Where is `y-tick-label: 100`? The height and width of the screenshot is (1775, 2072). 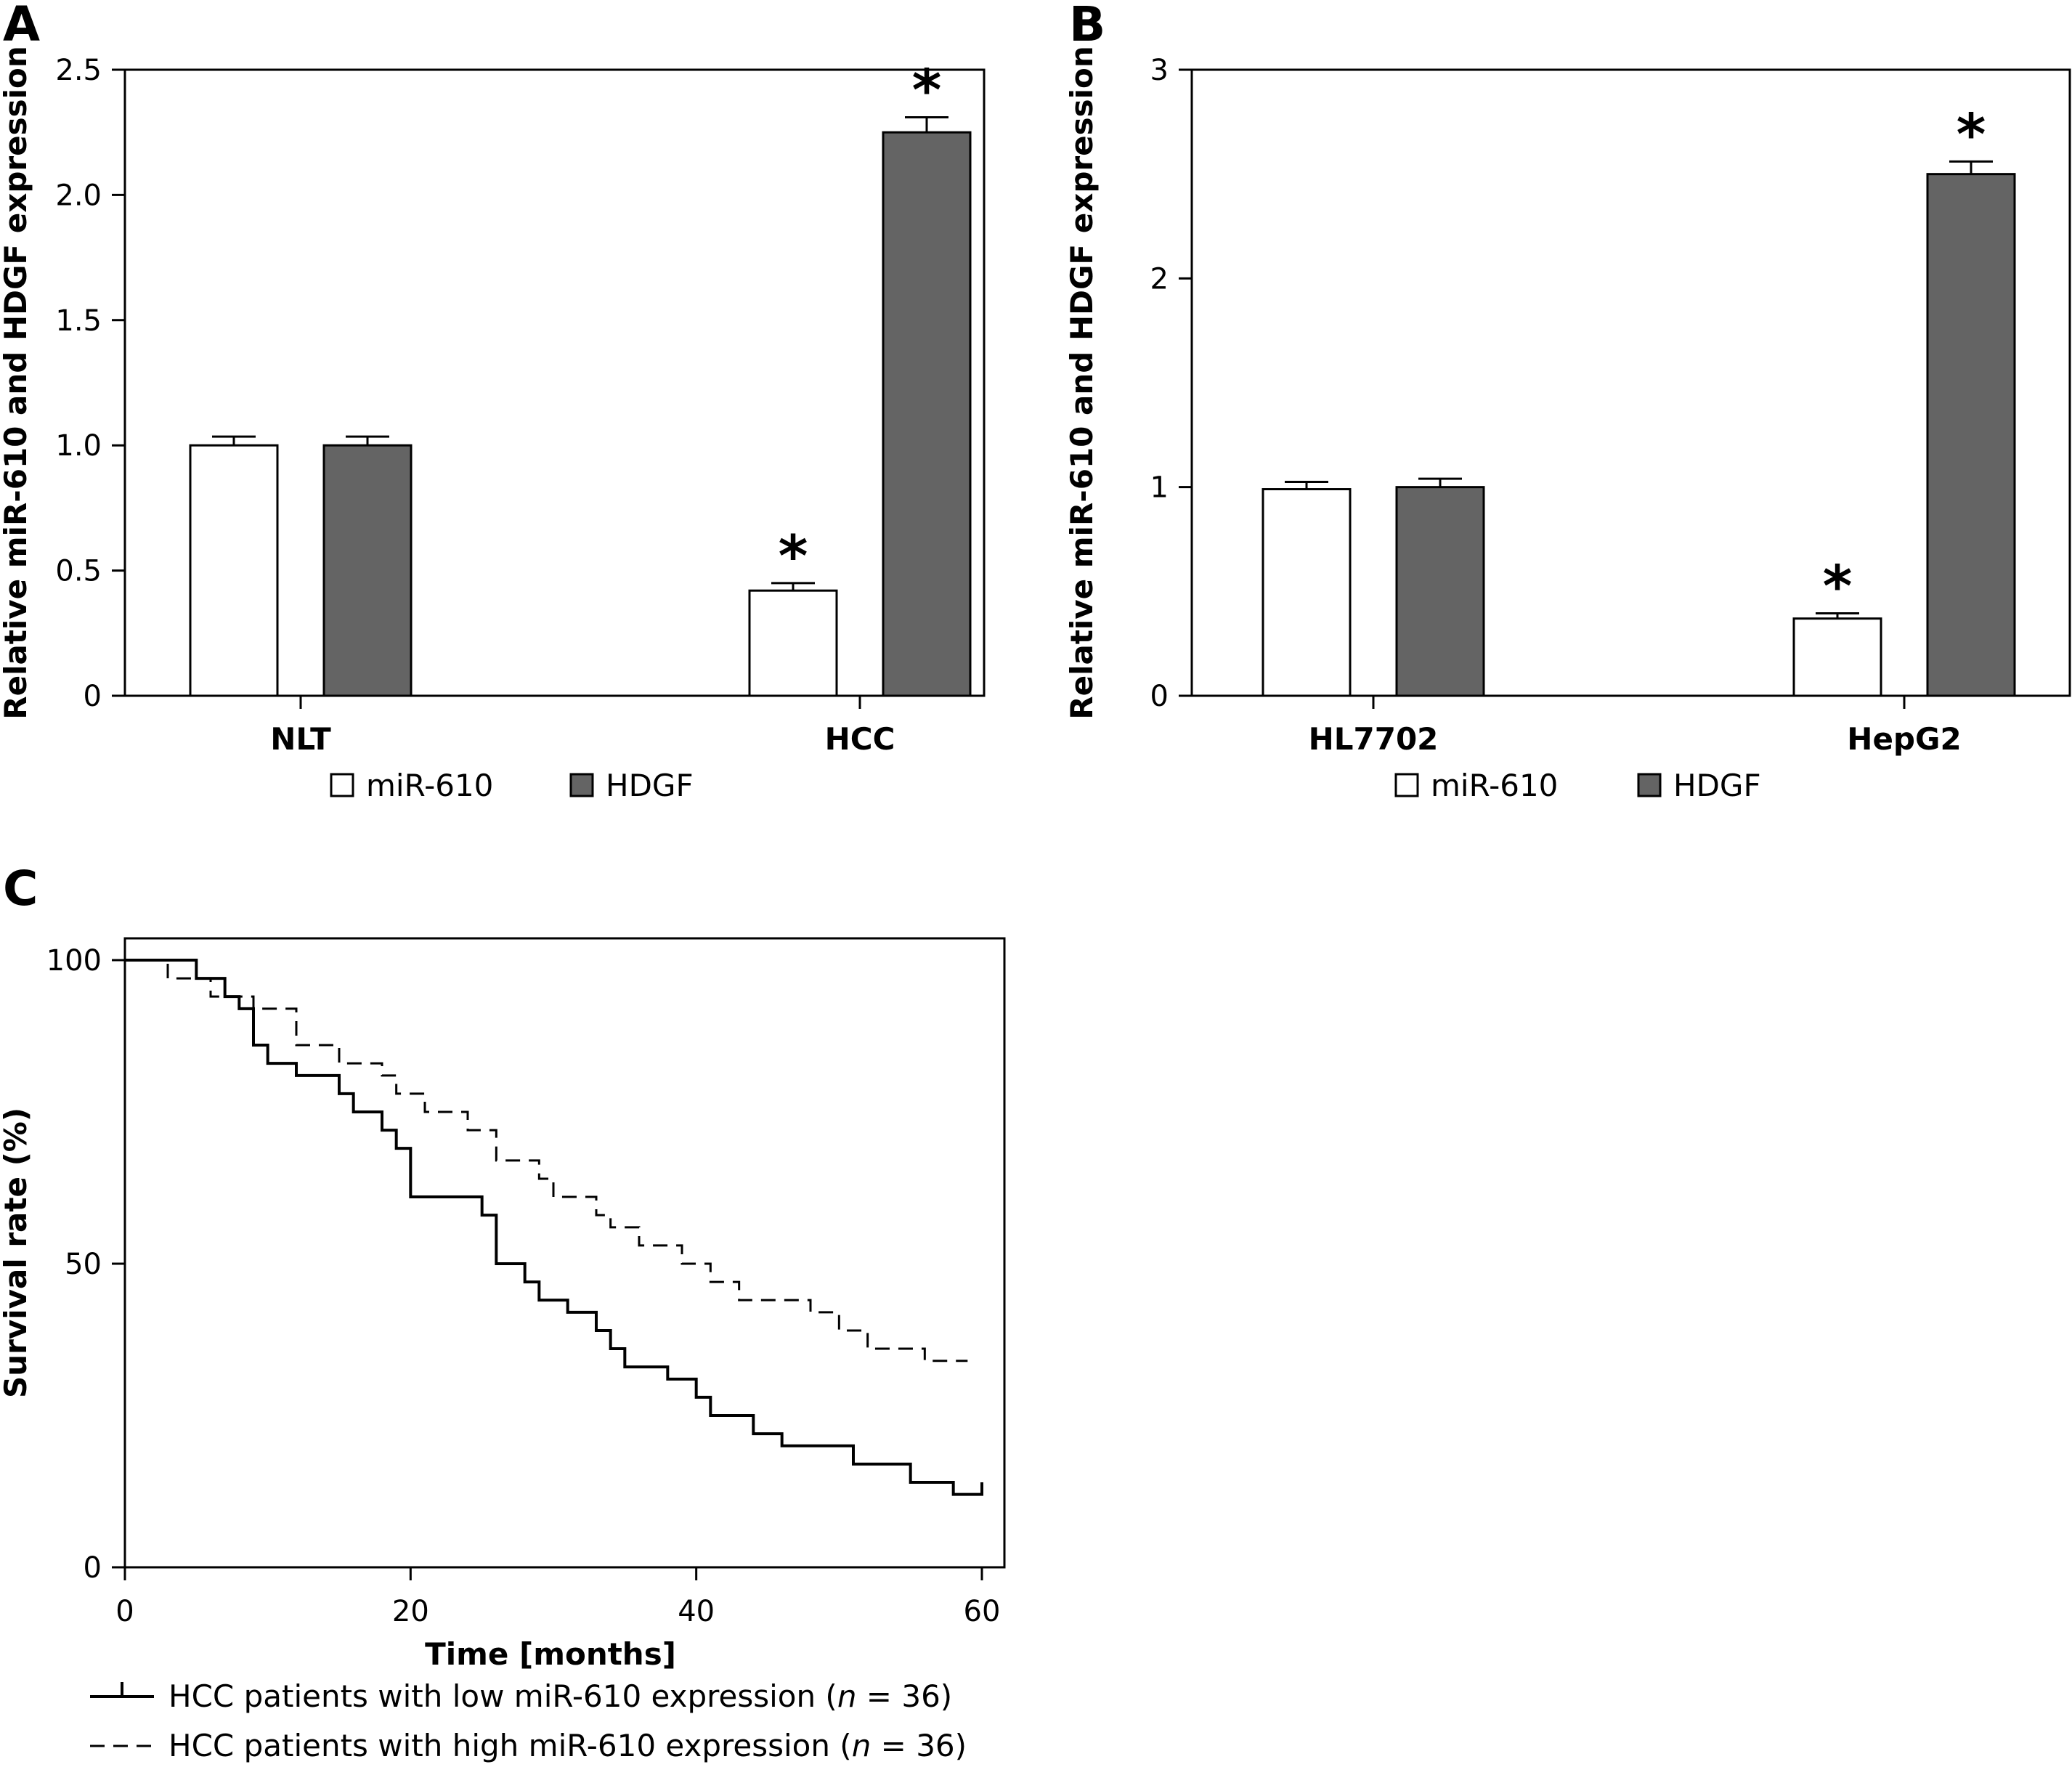 y-tick-label: 100 is located at coordinates (74, 961).